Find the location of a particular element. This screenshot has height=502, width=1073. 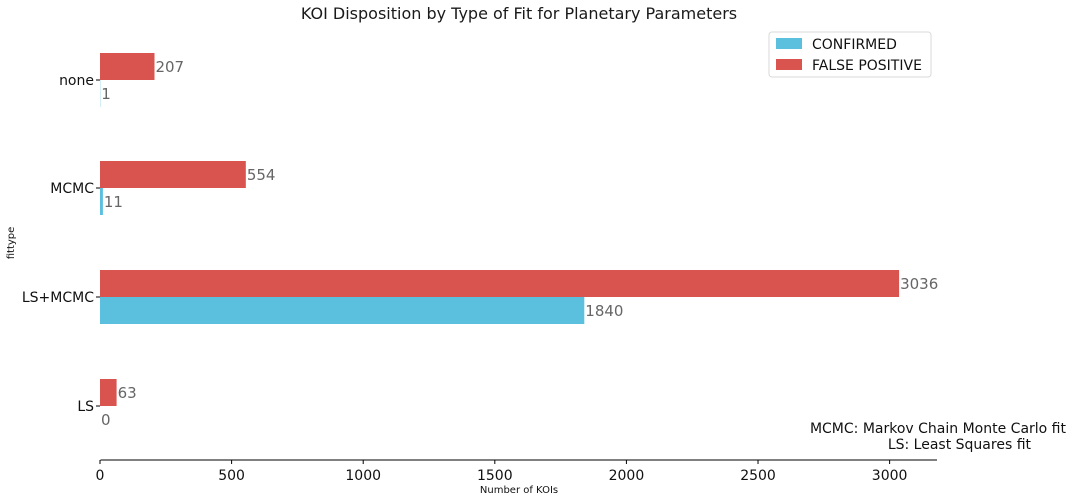

x-ticks-layer: 0 500 1000 1500 2000 2500 3000 is located at coordinates (502, 472).